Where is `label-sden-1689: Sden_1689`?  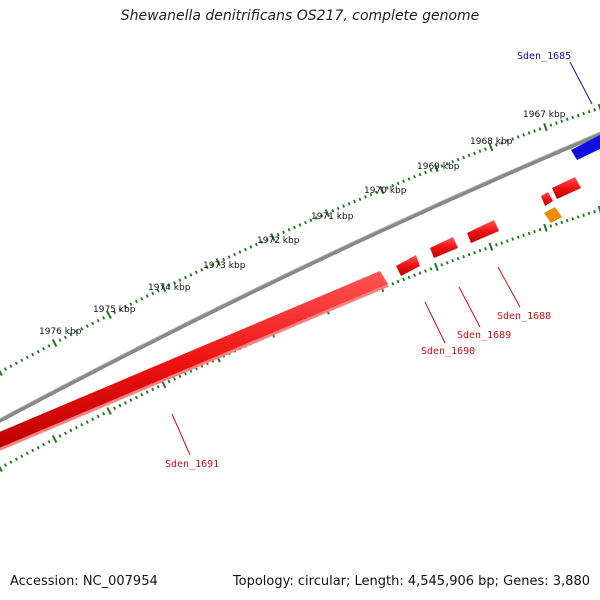 label-sden-1689: Sden_1689 is located at coordinates (484, 335).